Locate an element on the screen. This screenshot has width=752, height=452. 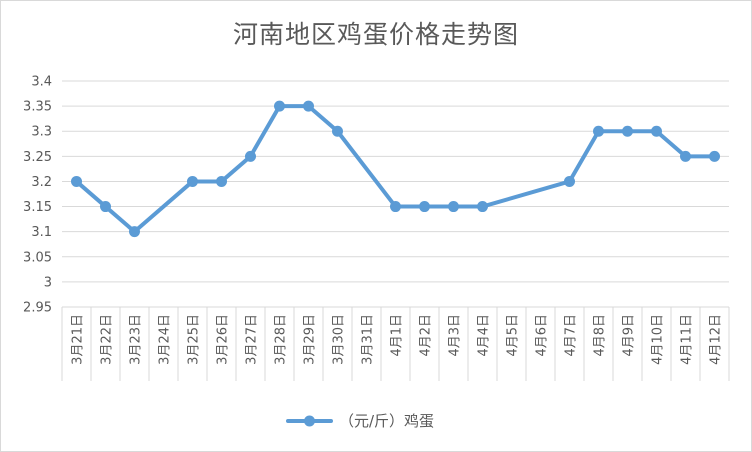
x-tick-label: 4月4日 is located at coordinates (484, 335).